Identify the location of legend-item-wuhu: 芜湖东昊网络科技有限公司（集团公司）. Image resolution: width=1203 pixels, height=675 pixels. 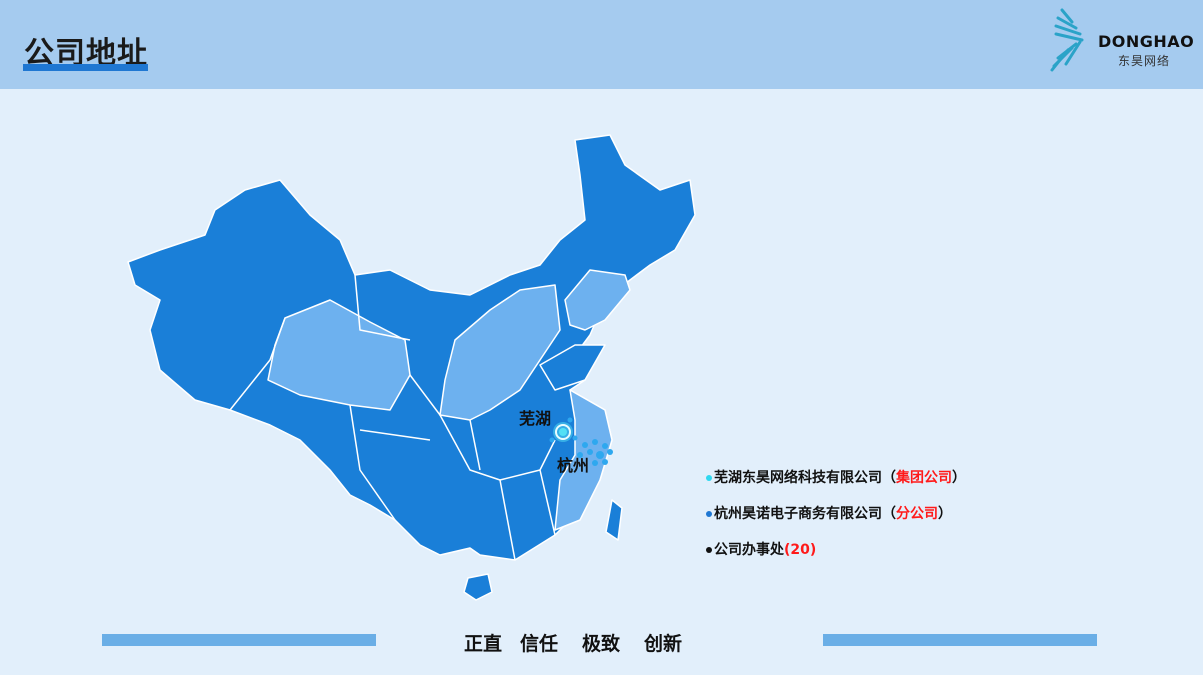
(836, 477).